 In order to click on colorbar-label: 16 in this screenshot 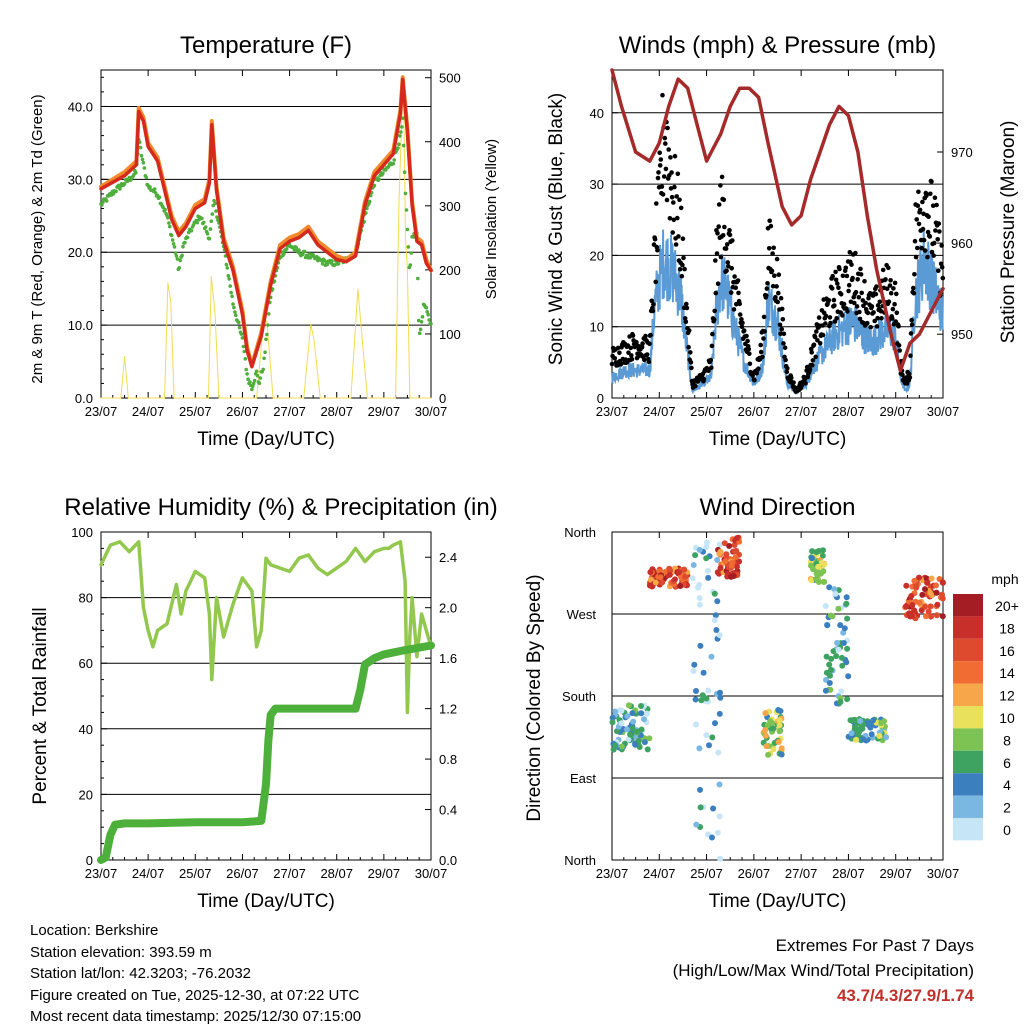, I will do `click(1007, 651)`.